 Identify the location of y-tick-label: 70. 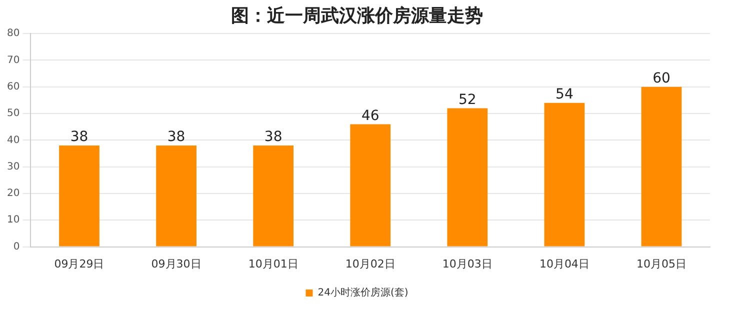
(13, 60).